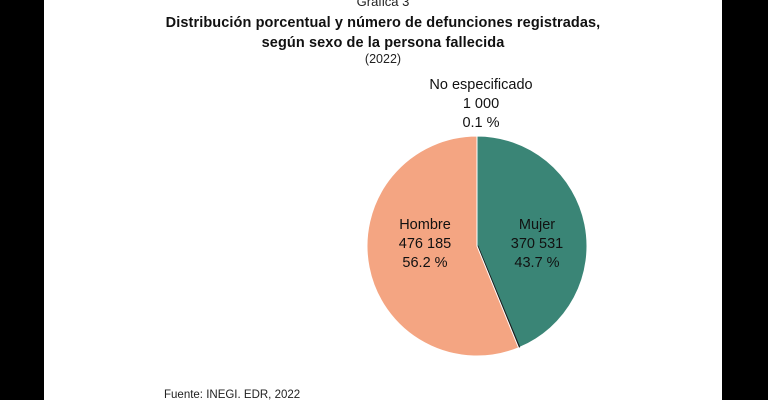 This screenshot has height=400, width=768. I want to click on slice-value-hombre: 476 185, so click(425, 244).